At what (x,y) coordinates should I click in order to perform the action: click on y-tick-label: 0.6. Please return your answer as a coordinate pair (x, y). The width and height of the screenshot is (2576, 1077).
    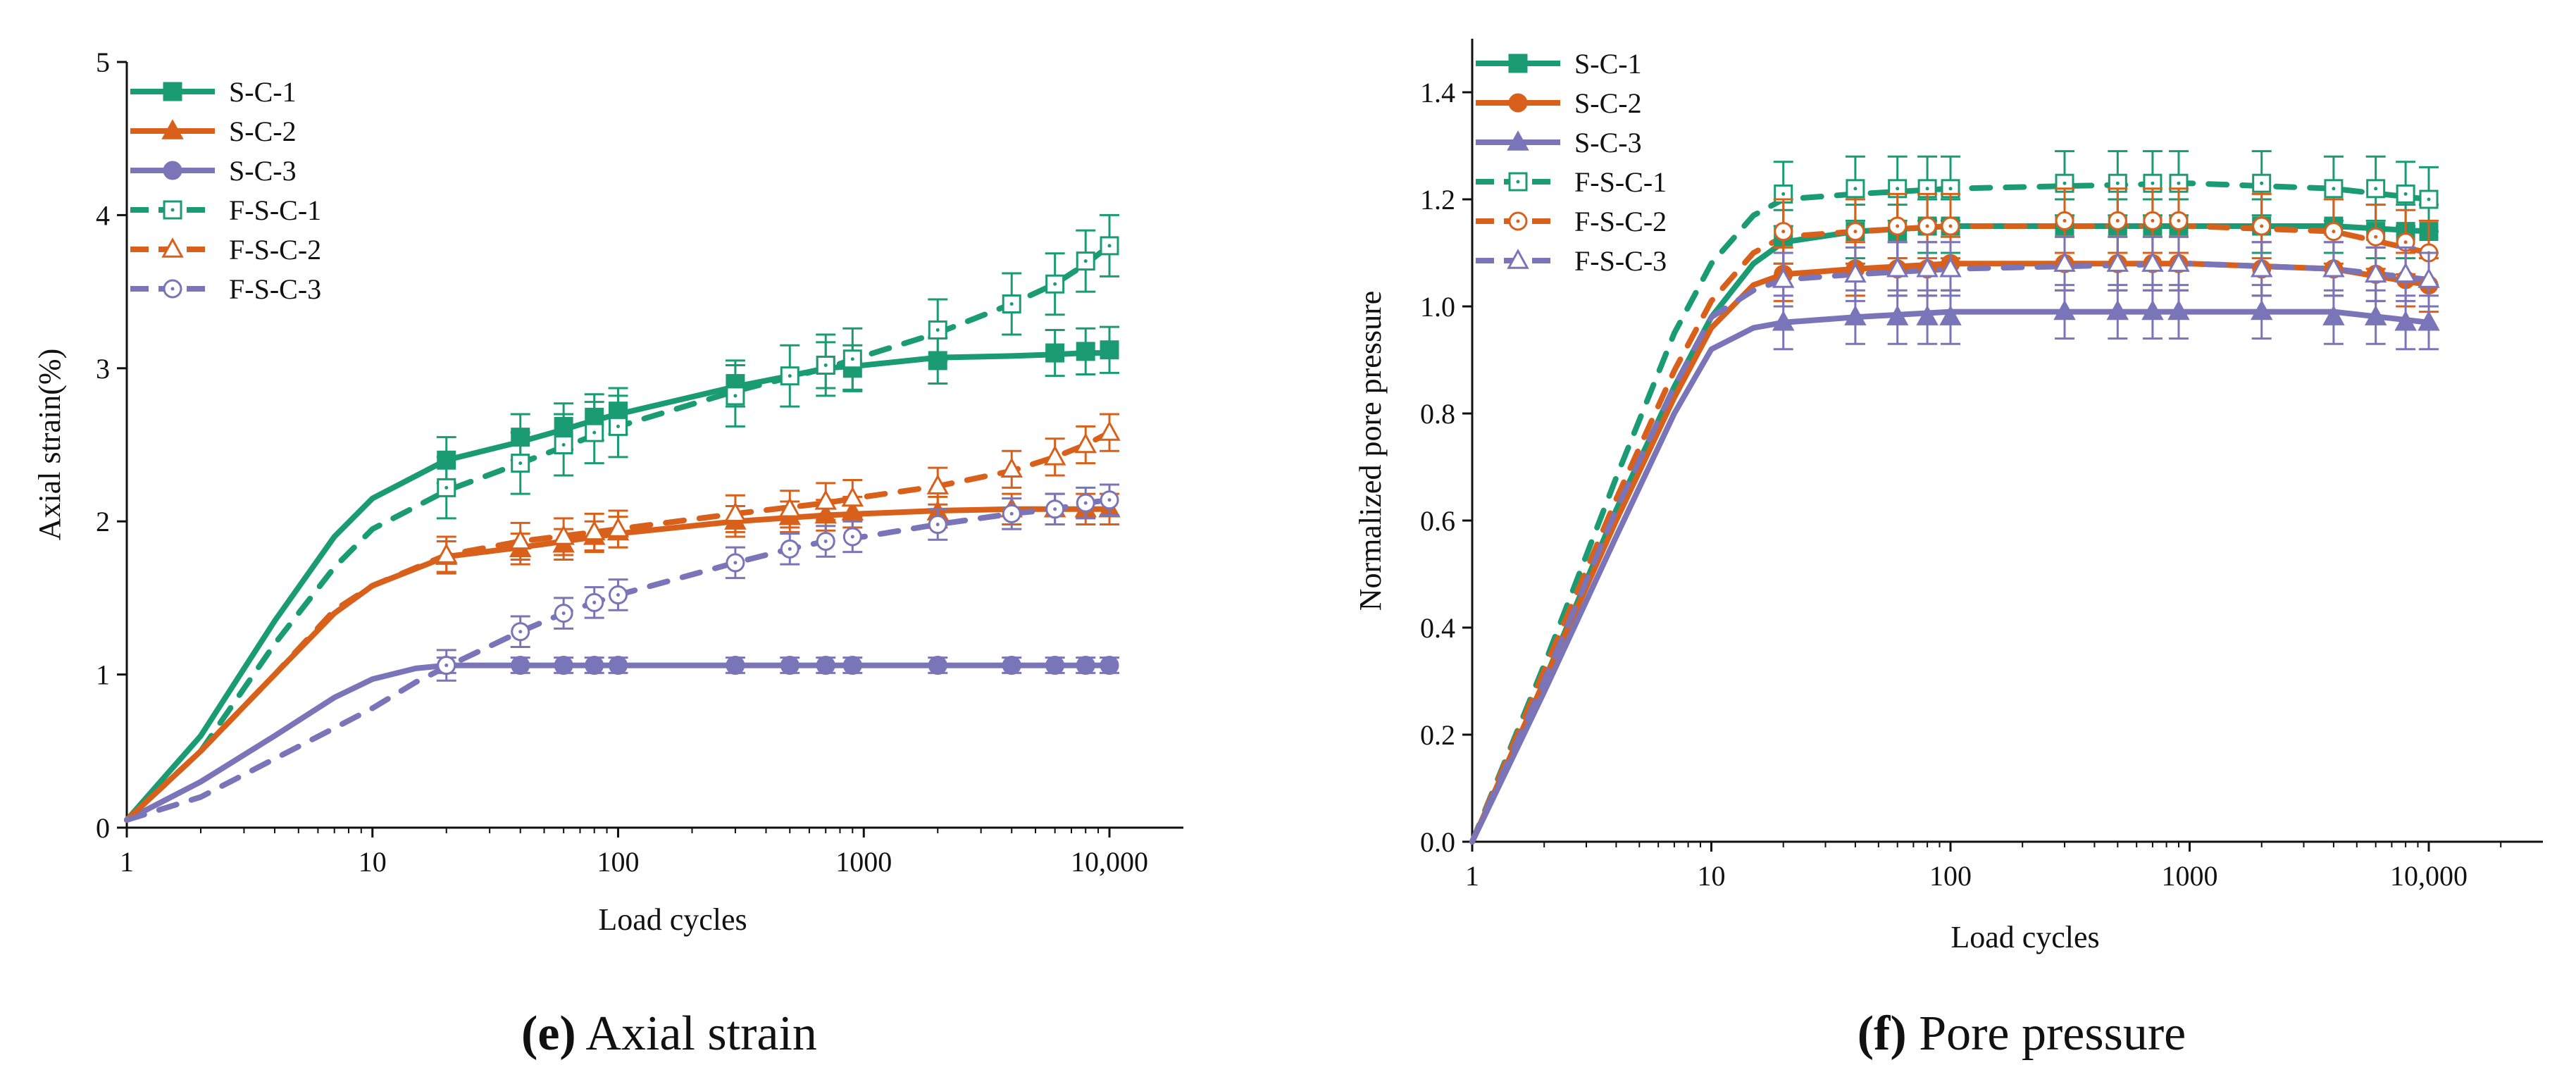
    Looking at the image, I should click on (1437, 521).